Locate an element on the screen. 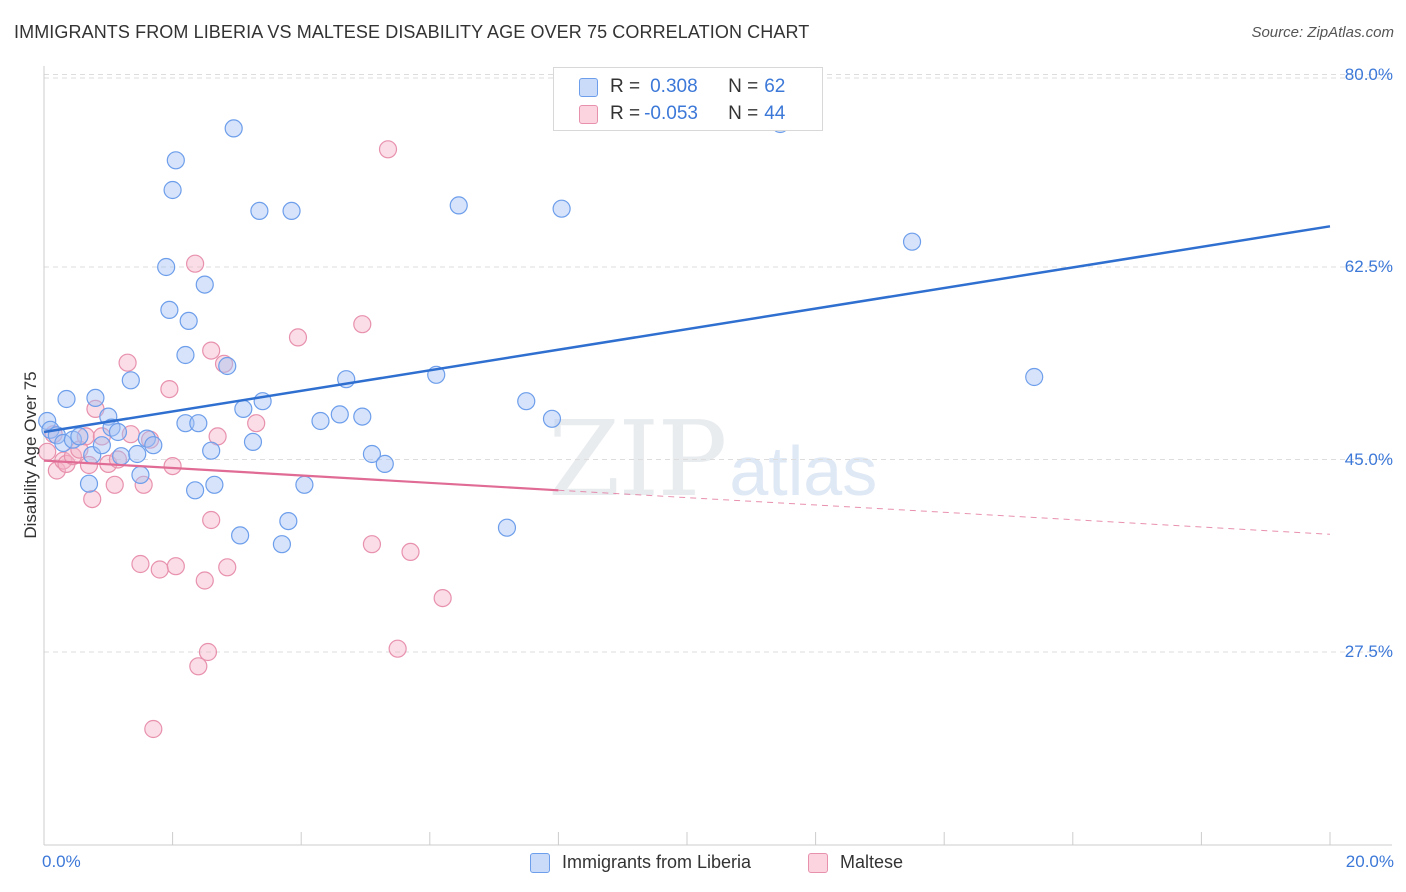 Image resolution: width=1406 pixels, height=892 pixels. legend-label-liberia: Immigrants from Liberia is located at coordinates (657, 862).